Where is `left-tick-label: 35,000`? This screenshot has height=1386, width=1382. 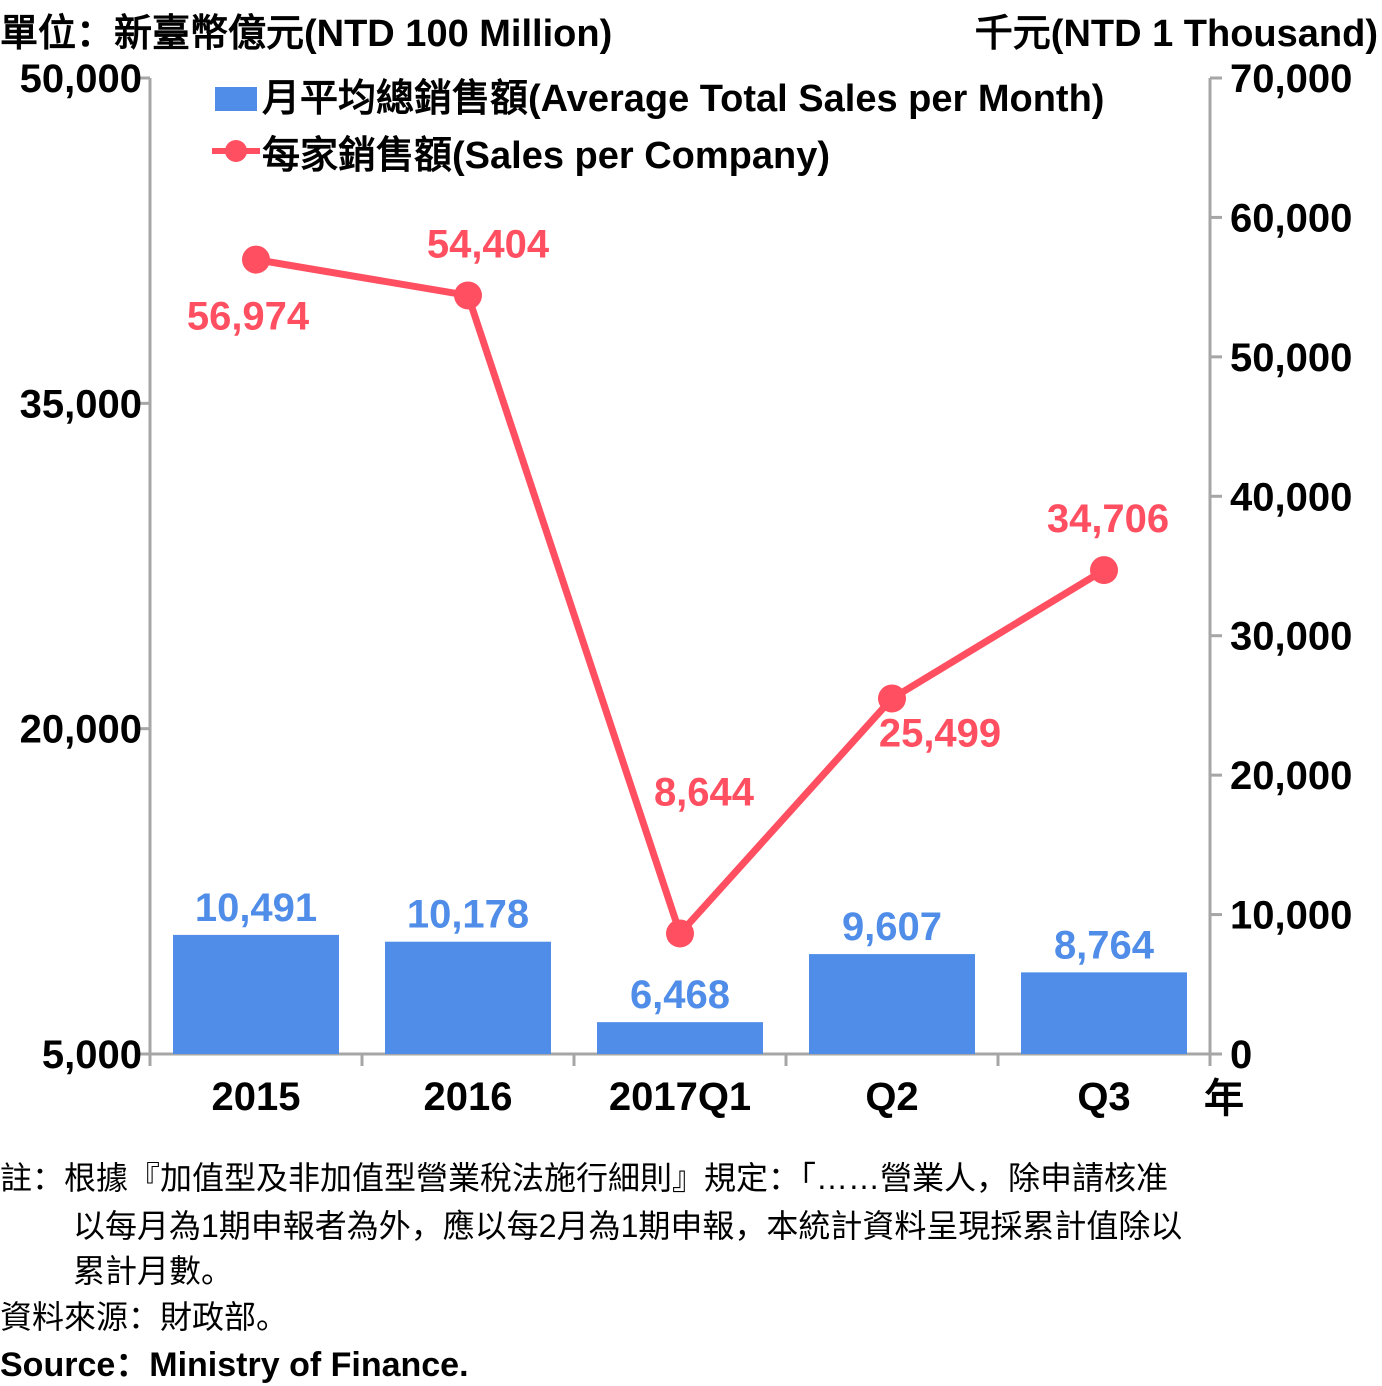
left-tick-label: 35,000 is located at coordinates (81, 404).